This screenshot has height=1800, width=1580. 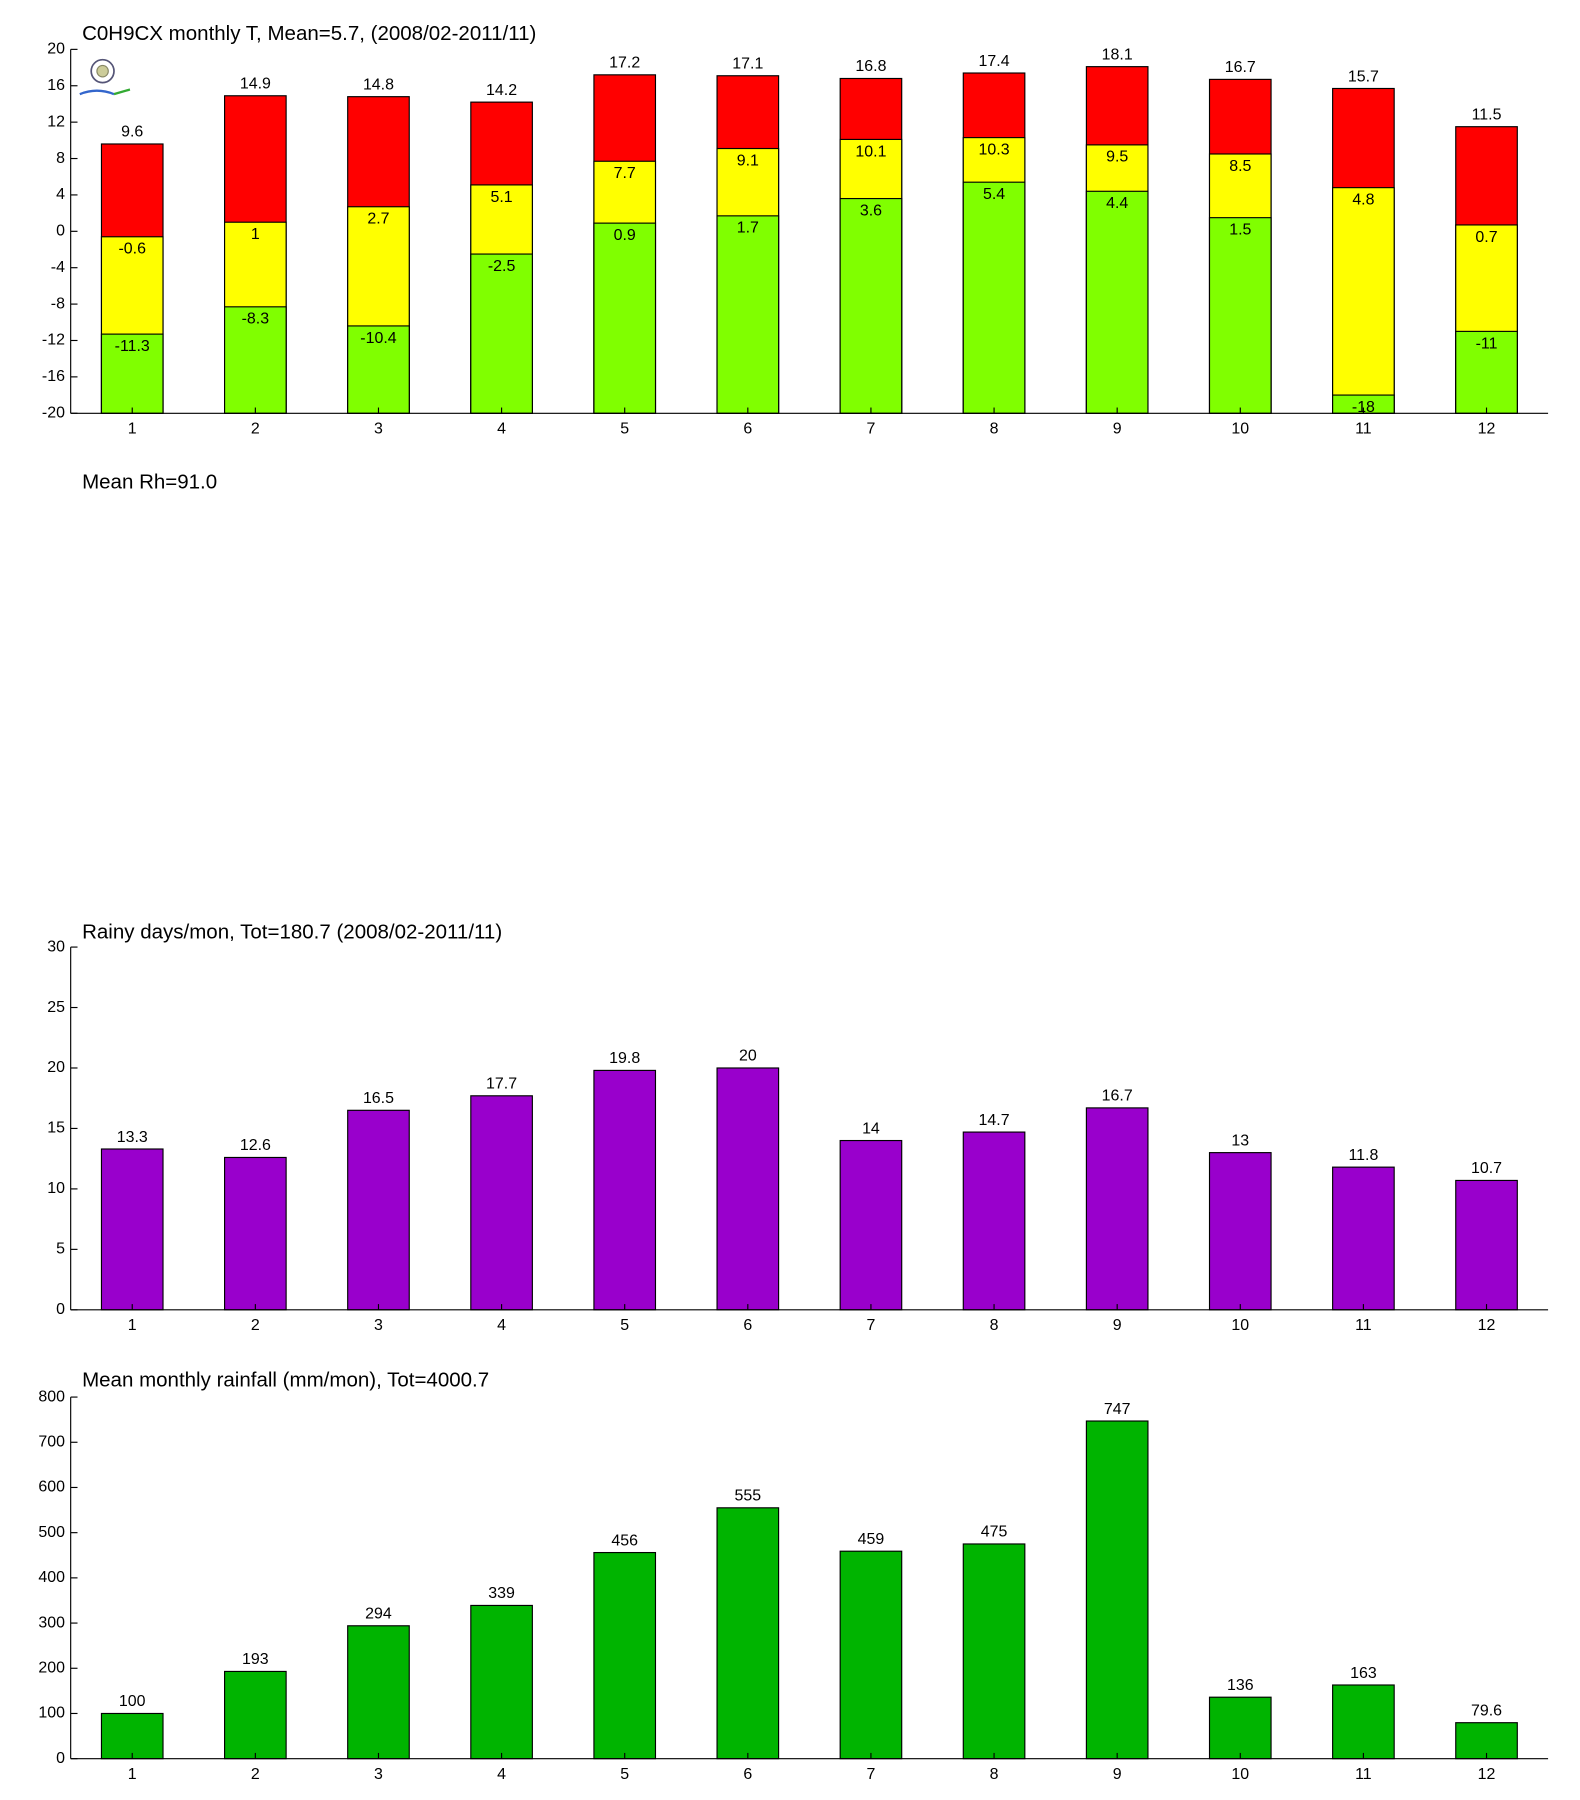 I want to click on data-label: 2.7, so click(x=378, y=219).